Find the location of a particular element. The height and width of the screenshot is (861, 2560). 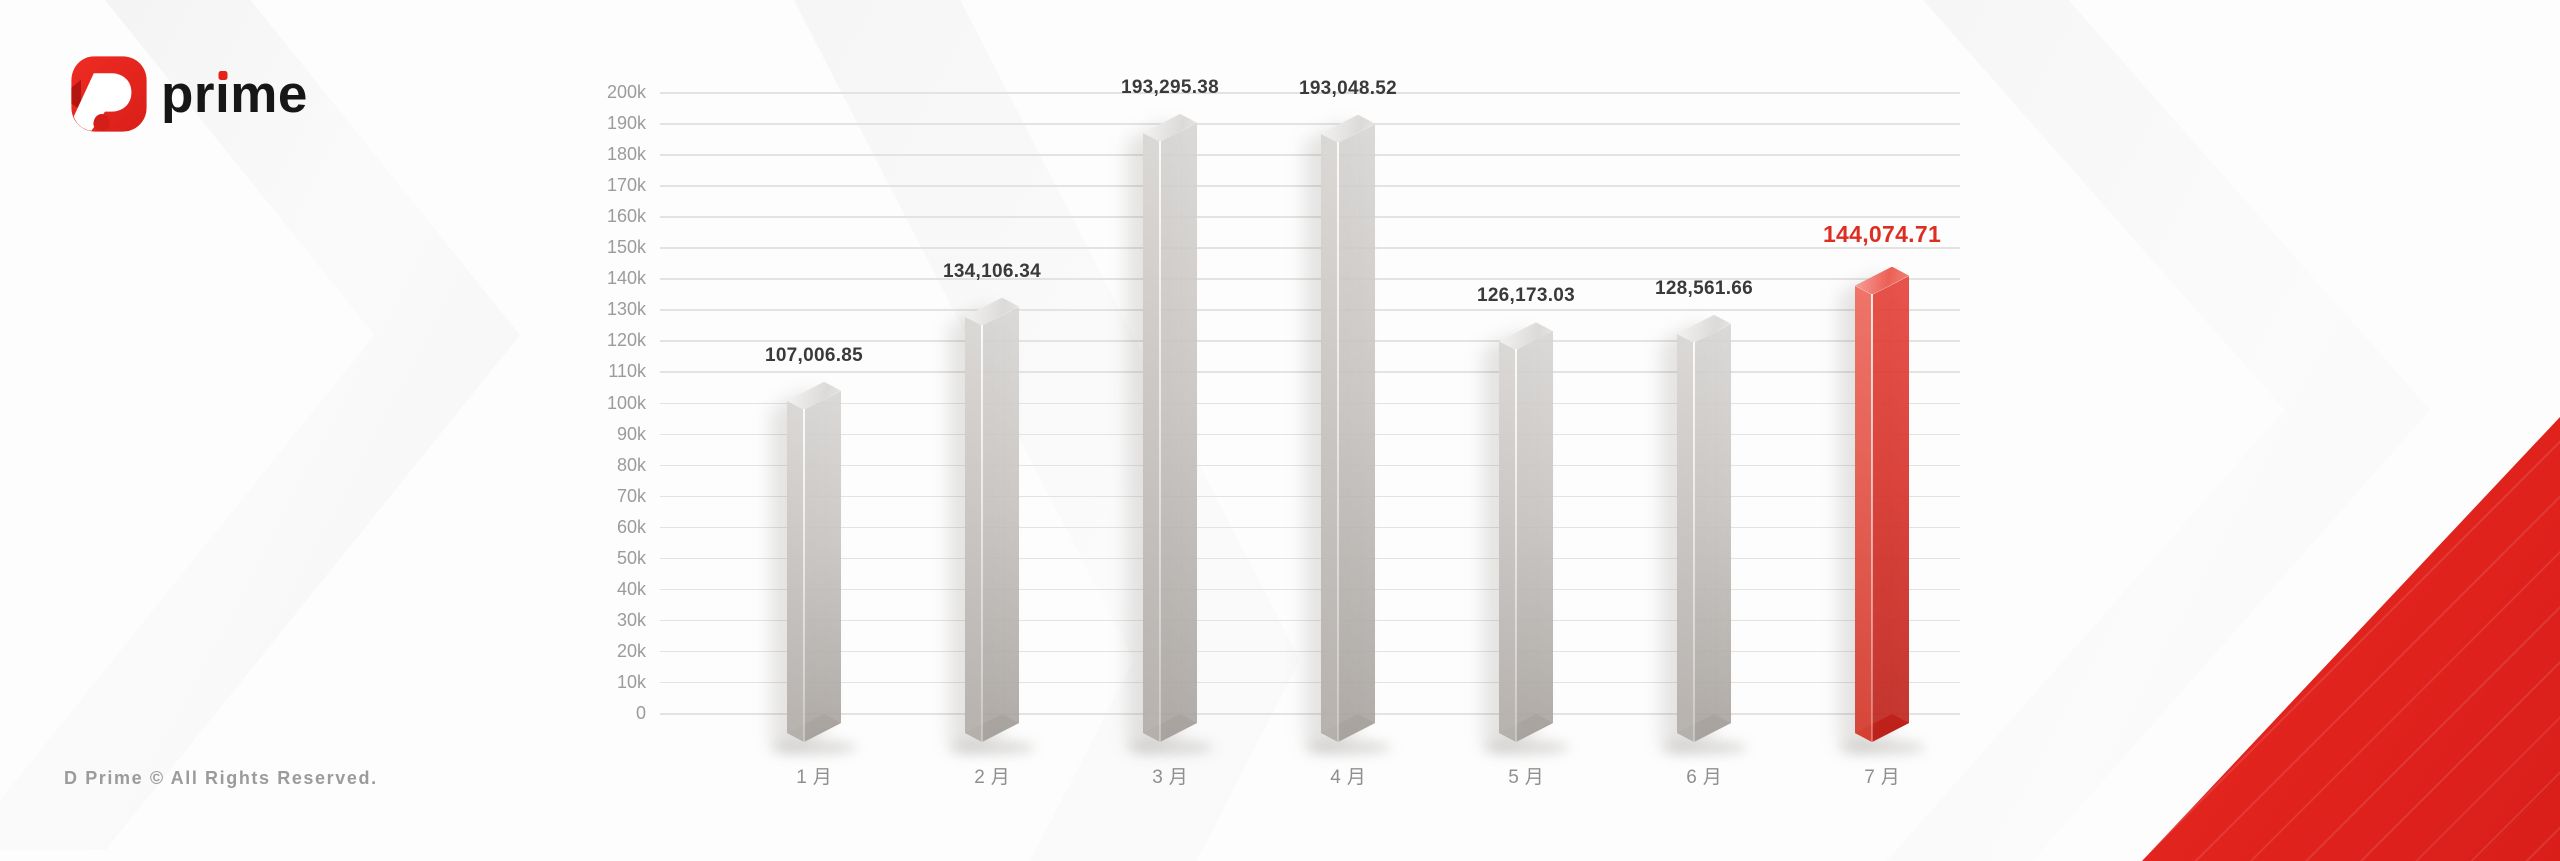

y-axis-tick-label: 150k is located at coordinates (626, 247).